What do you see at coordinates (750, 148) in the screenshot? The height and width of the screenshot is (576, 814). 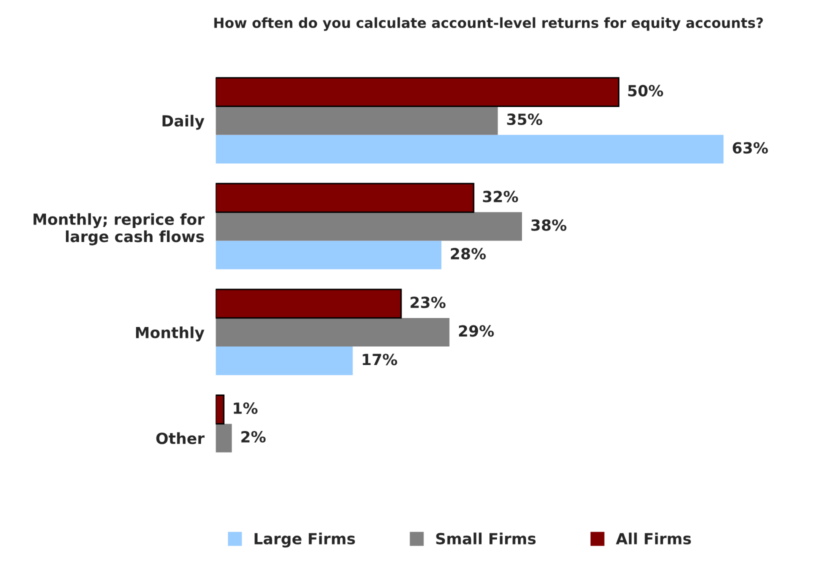 I see `data-label: 63%` at bounding box center [750, 148].